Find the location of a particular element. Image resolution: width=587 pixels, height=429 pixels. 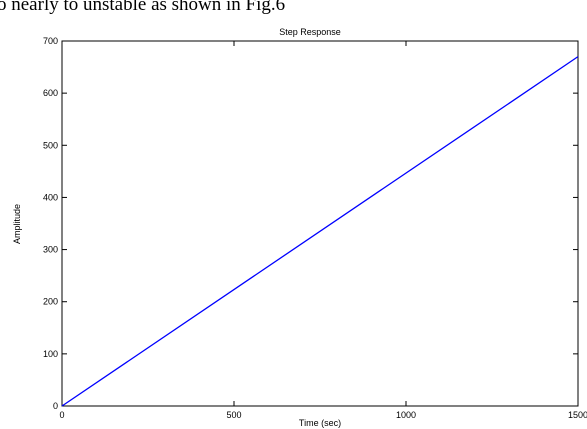

y-tick-label: 400 is located at coordinates (50, 197).